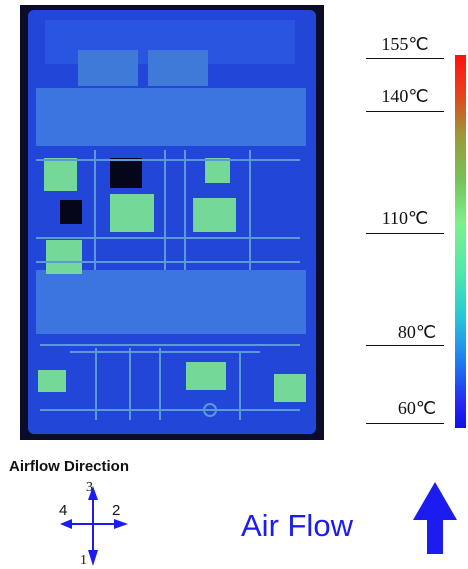 The height and width of the screenshot is (569, 468). Describe the element at coordinates (405, 218) in the screenshot. I see `scale-label-110: 110℃` at that location.